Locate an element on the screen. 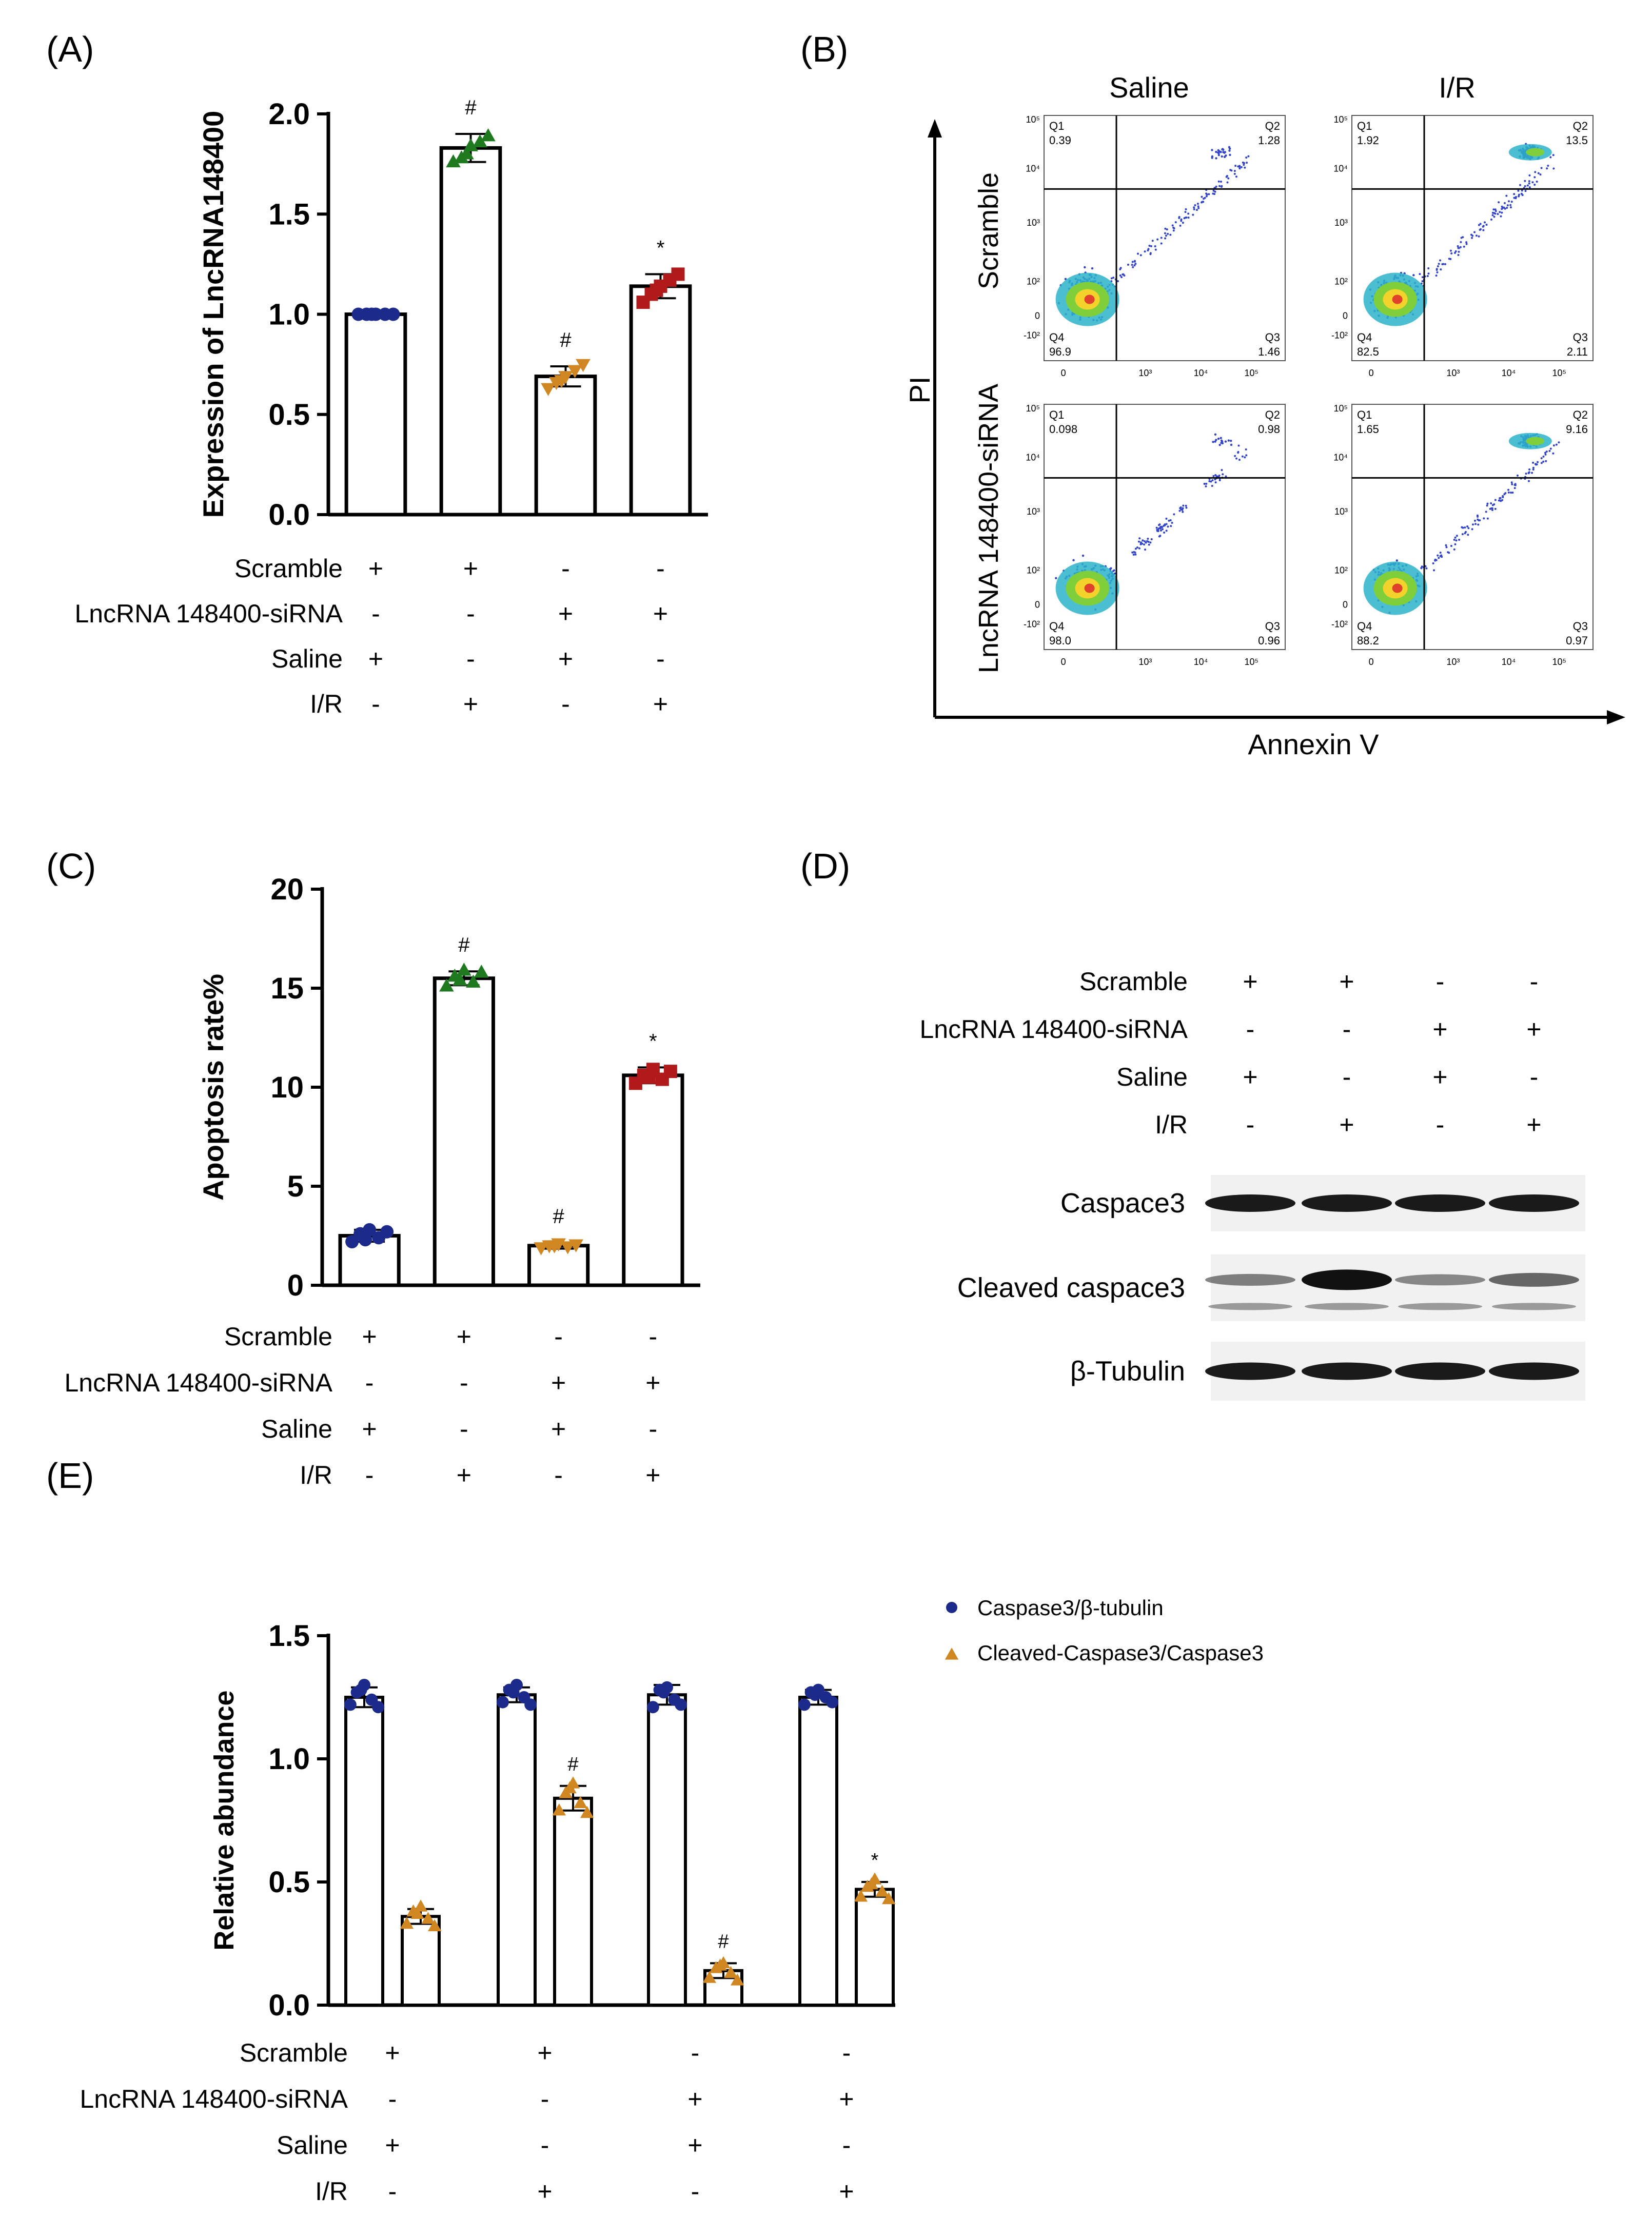 The image size is (1652, 2236). col-label-ir: I/R is located at coordinates (1457, 87).